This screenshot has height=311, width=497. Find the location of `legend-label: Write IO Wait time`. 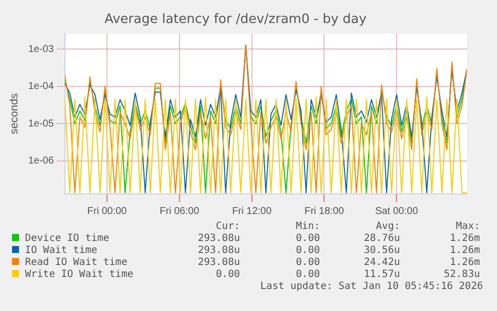

legend-label: Write IO Wait time is located at coordinates (79, 275).